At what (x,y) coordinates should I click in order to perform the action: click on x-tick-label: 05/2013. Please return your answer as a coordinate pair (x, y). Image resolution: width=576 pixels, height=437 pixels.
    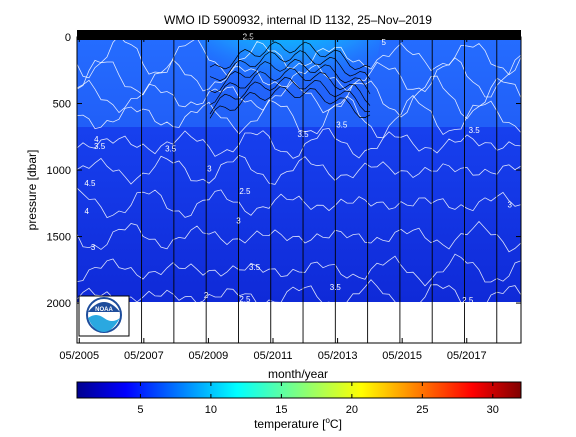
    Looking at the image, I should click on (338, 356).